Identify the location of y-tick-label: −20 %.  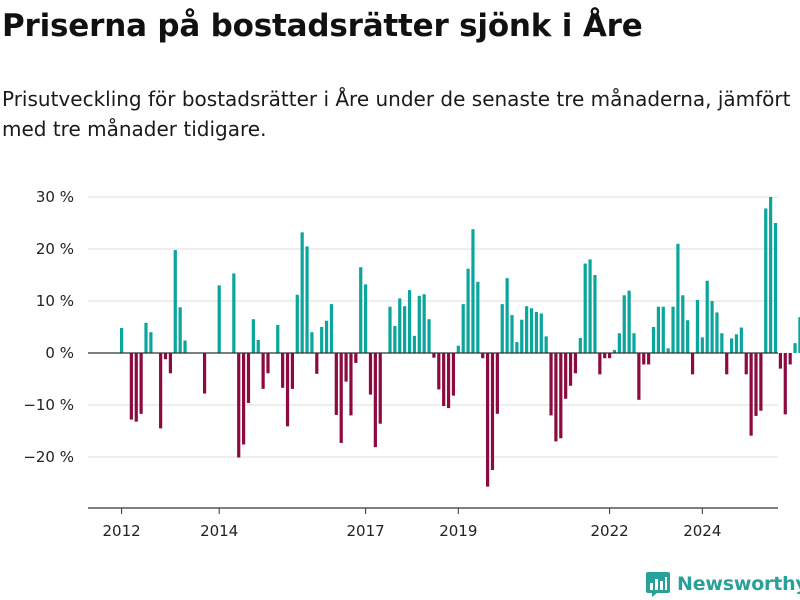
(48, 457).